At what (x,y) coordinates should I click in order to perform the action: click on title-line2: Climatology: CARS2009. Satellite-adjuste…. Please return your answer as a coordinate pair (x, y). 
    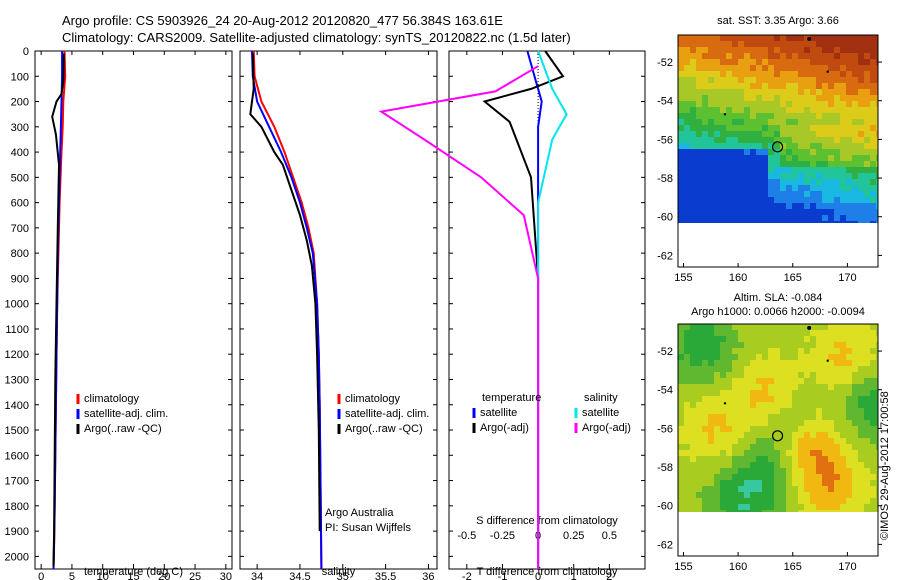
    Looking at the image, I should click on (316, 37).